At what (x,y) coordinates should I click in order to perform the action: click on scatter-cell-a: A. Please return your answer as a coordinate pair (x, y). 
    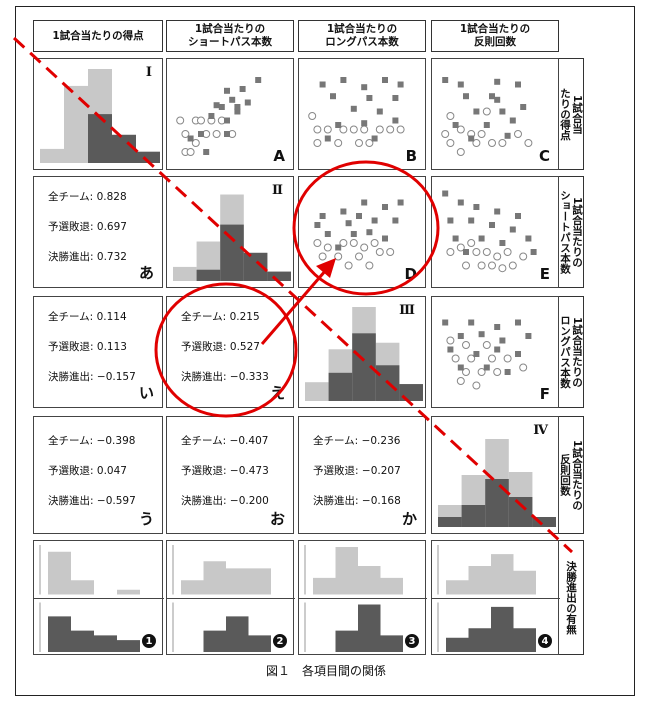
    Looking at the image, I should click on (230, 114).